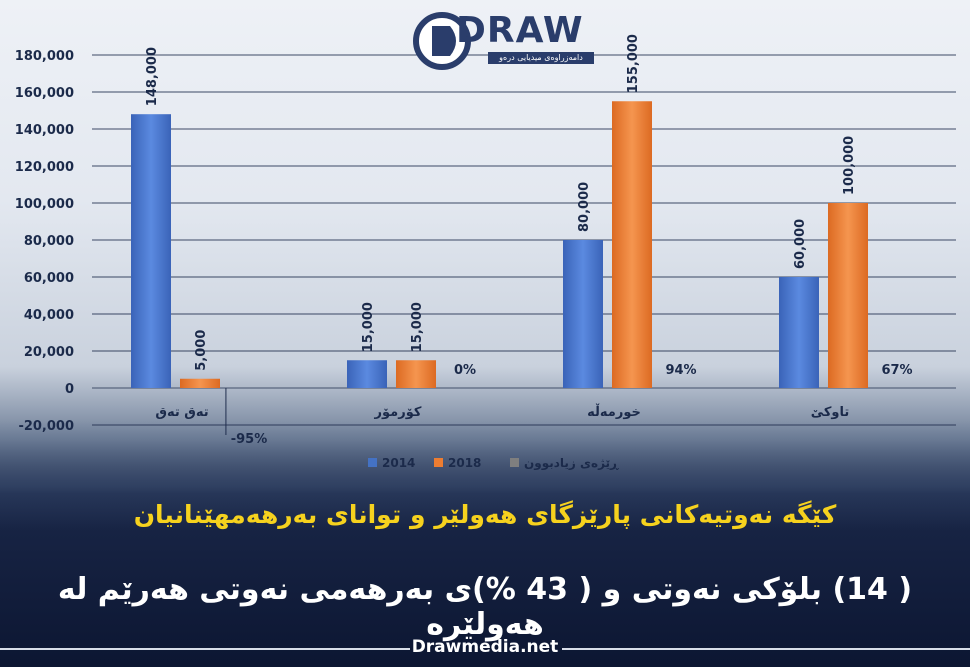 This screenshot has height=667, width=970. Describe the element at coordinates (633, 63) in the screenshot. I see `data-label: 155,000` at that location.